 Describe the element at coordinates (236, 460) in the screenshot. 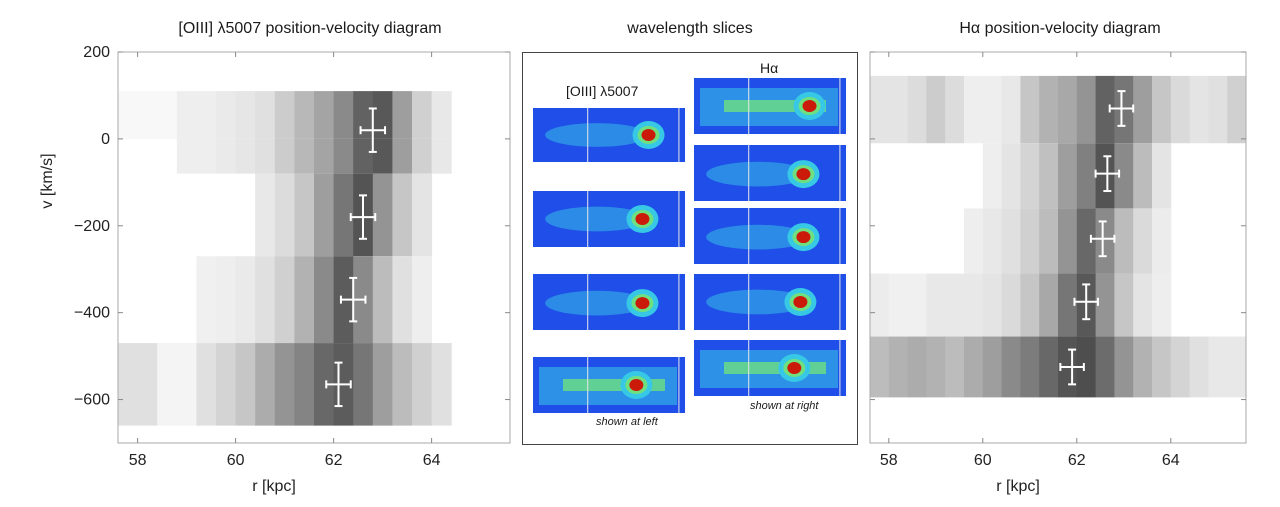

I see `x-tick-label: 60` at that location.